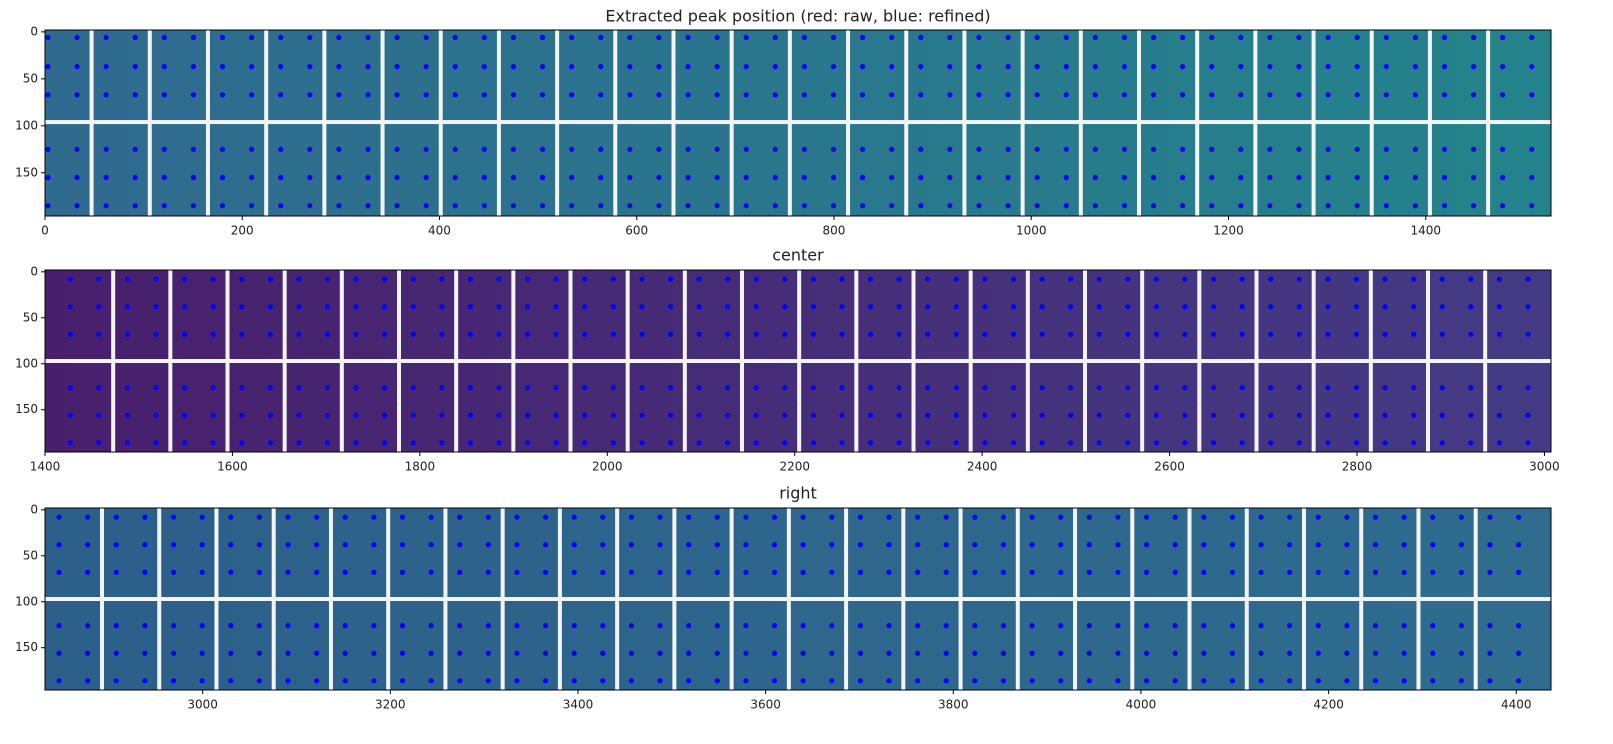 Image resolution: width=1613 pixels, height=744 pixels. Describe the element at coordinates (1031, 231) in the screenshot. I see `x-tick-label: 1000` at that location.